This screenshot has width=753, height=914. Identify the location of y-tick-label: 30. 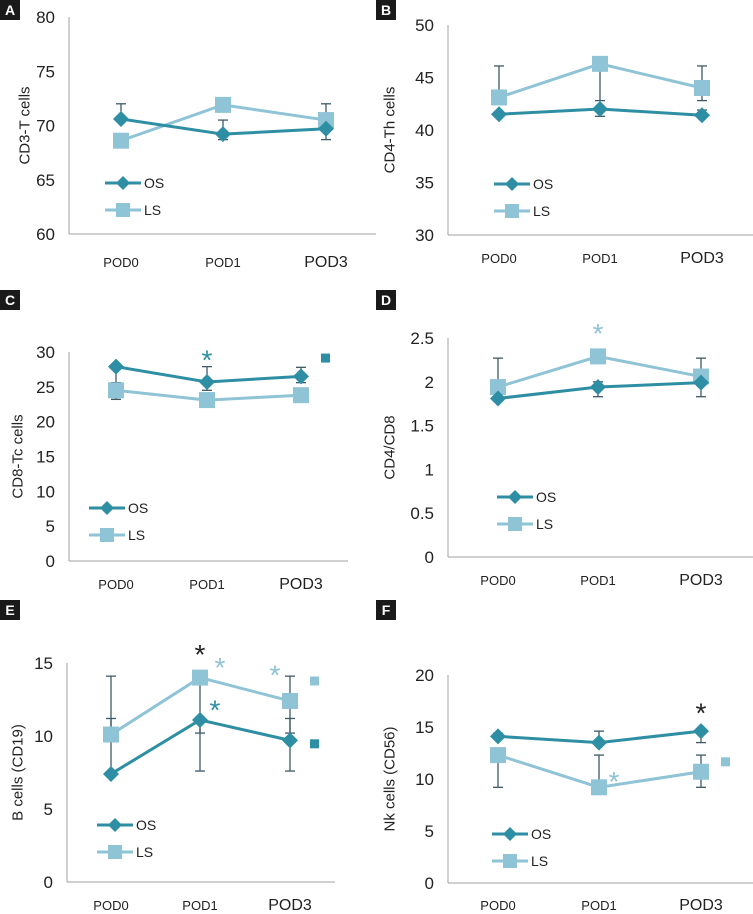
(424, 235).